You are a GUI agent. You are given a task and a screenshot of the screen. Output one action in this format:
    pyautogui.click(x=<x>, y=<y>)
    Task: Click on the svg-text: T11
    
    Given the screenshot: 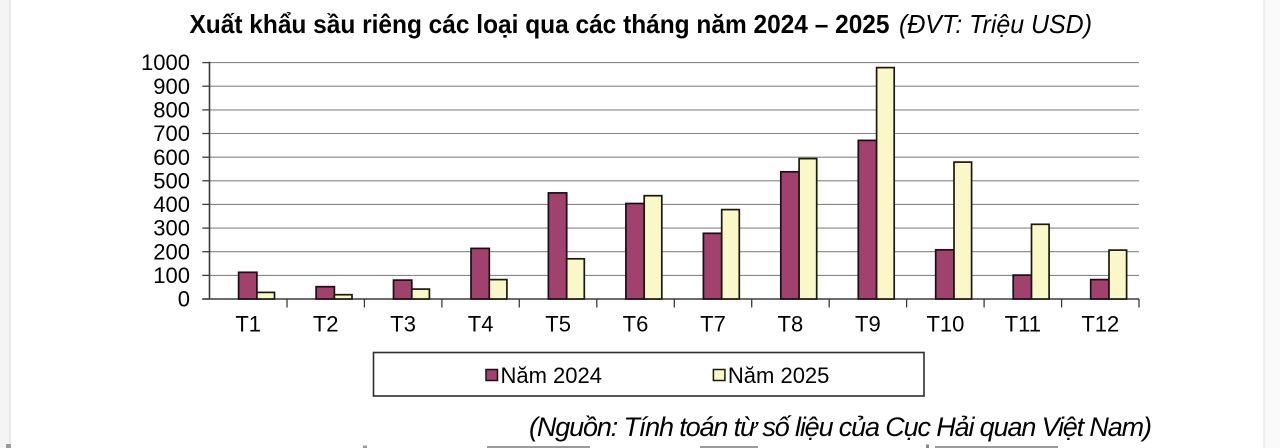 What is the action you would take?
    pyautogui.click(x=1023, y=324)
    